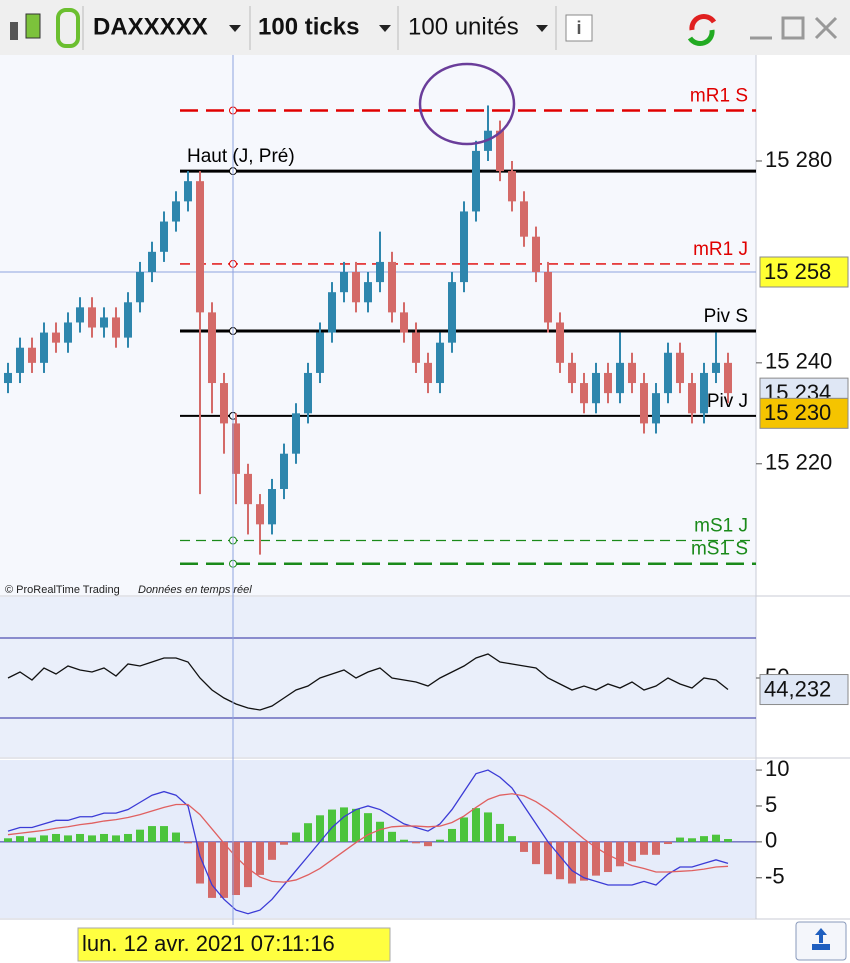 Image resolution: width=850 pixels, height=963 pixels. I want to click on oscillator-line, so click(368, 682).